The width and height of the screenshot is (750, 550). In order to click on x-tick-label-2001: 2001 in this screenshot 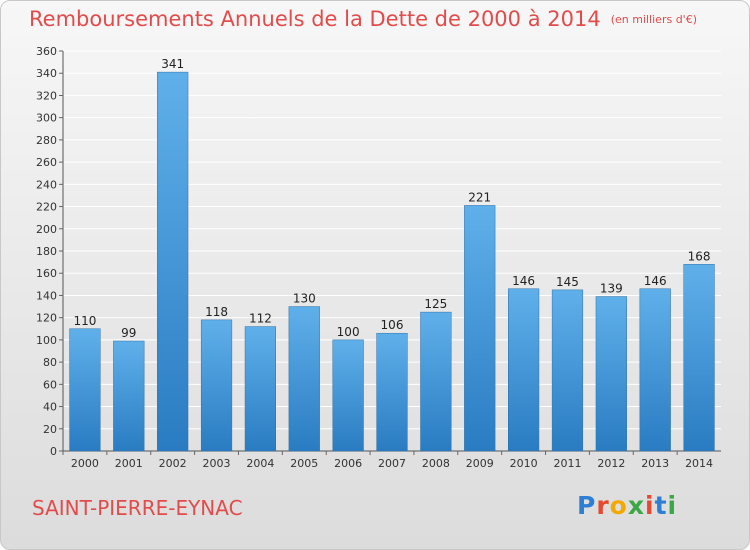, I will do `click(129, 463)`.